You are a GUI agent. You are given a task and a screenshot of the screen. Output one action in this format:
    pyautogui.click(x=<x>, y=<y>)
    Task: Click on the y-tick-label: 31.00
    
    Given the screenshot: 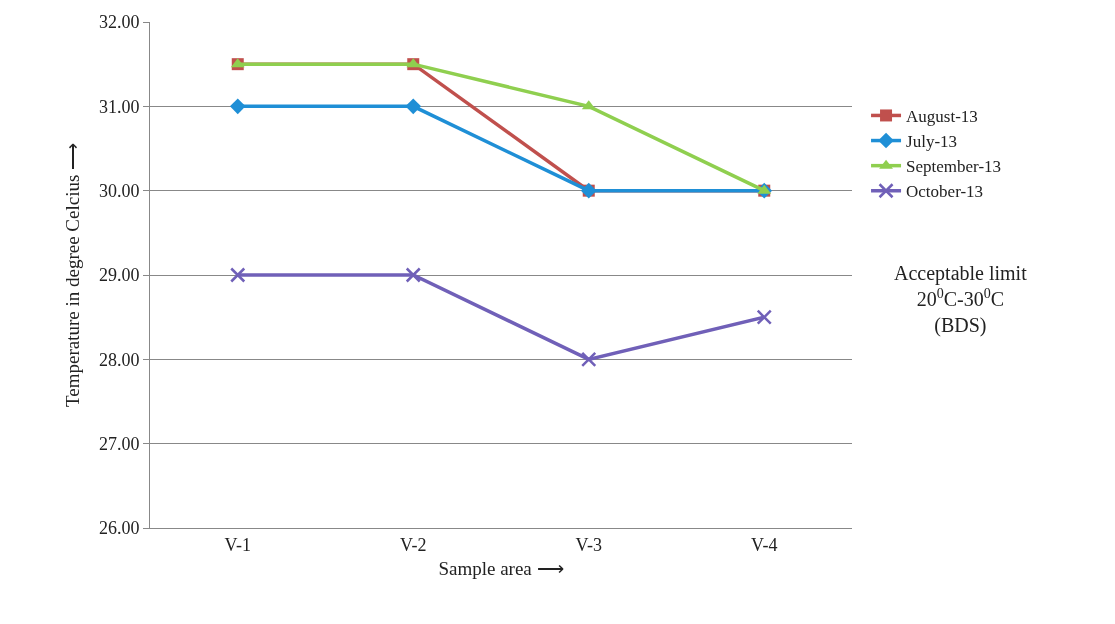 What is the action you would take?
    pyautogui.click(x=119, y=106)
    